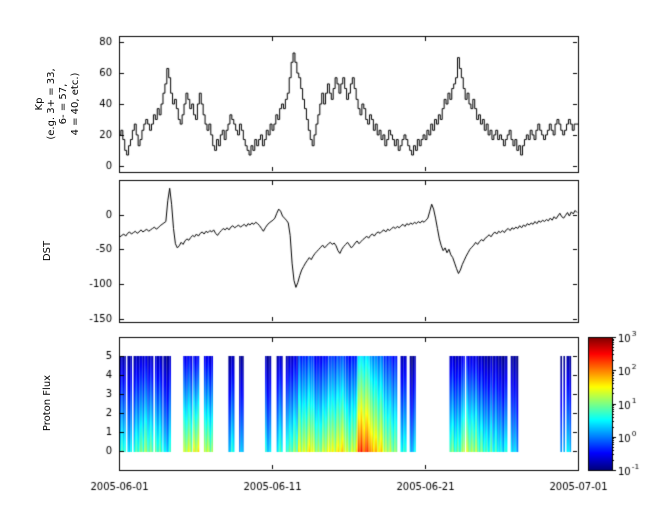 The image size is (665, 523). I want to click on kp-axis-label-line: 6- = 57,, so click(63, 104).